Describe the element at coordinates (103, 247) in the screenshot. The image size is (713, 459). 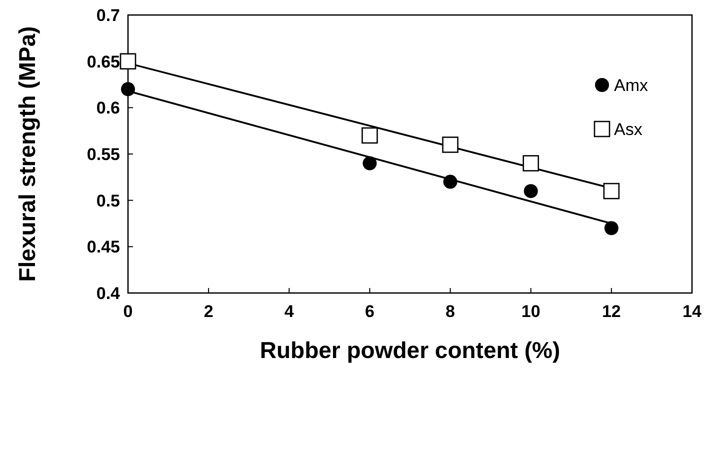
I see `y-tick-label: 0.45` at that location.